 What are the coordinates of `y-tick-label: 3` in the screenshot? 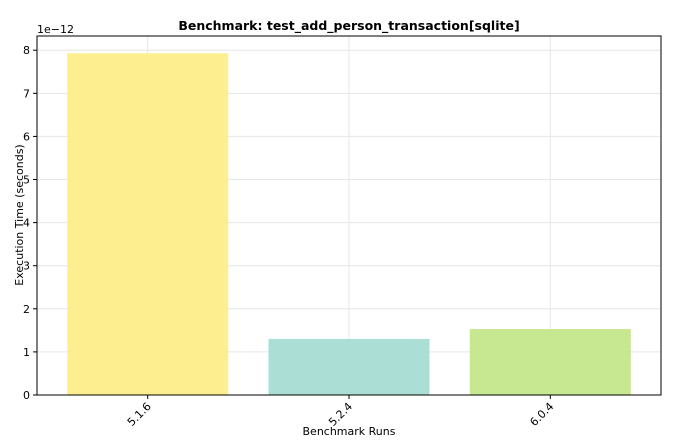 It's located at (26, 266).